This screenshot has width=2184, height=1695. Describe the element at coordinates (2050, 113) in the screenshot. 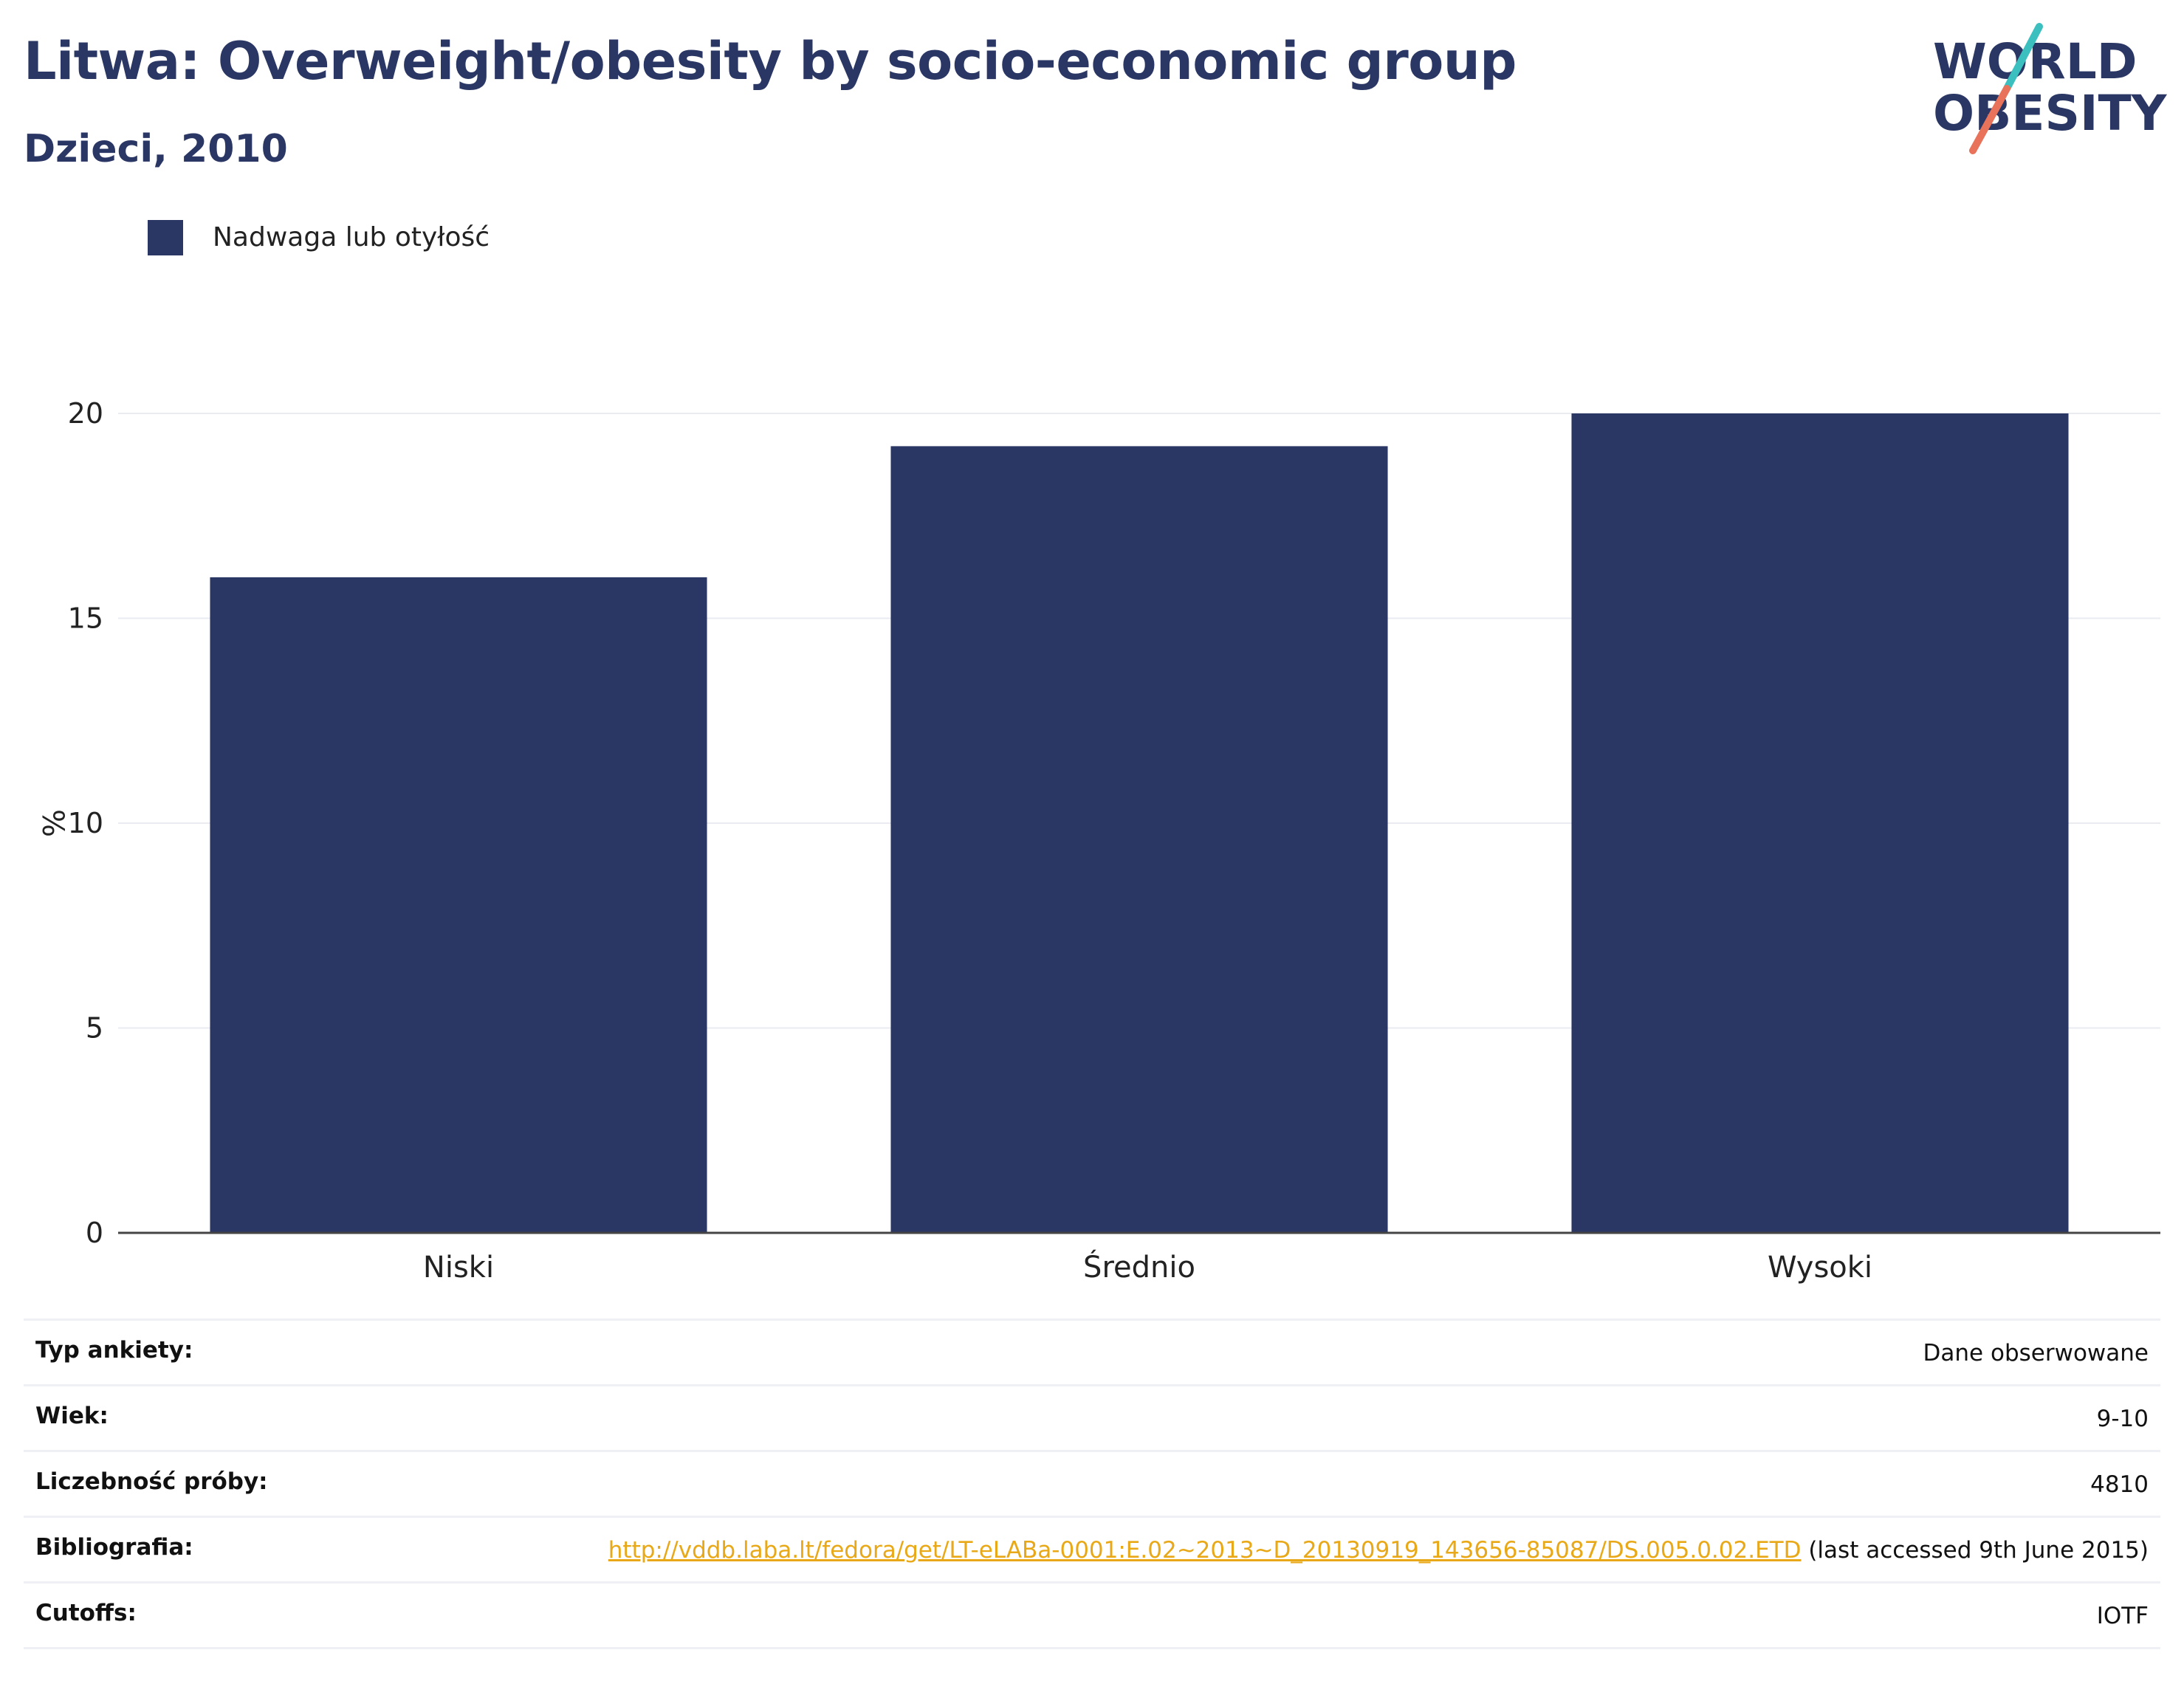

I see `logo-text-obesity: OBESITY` at that location.